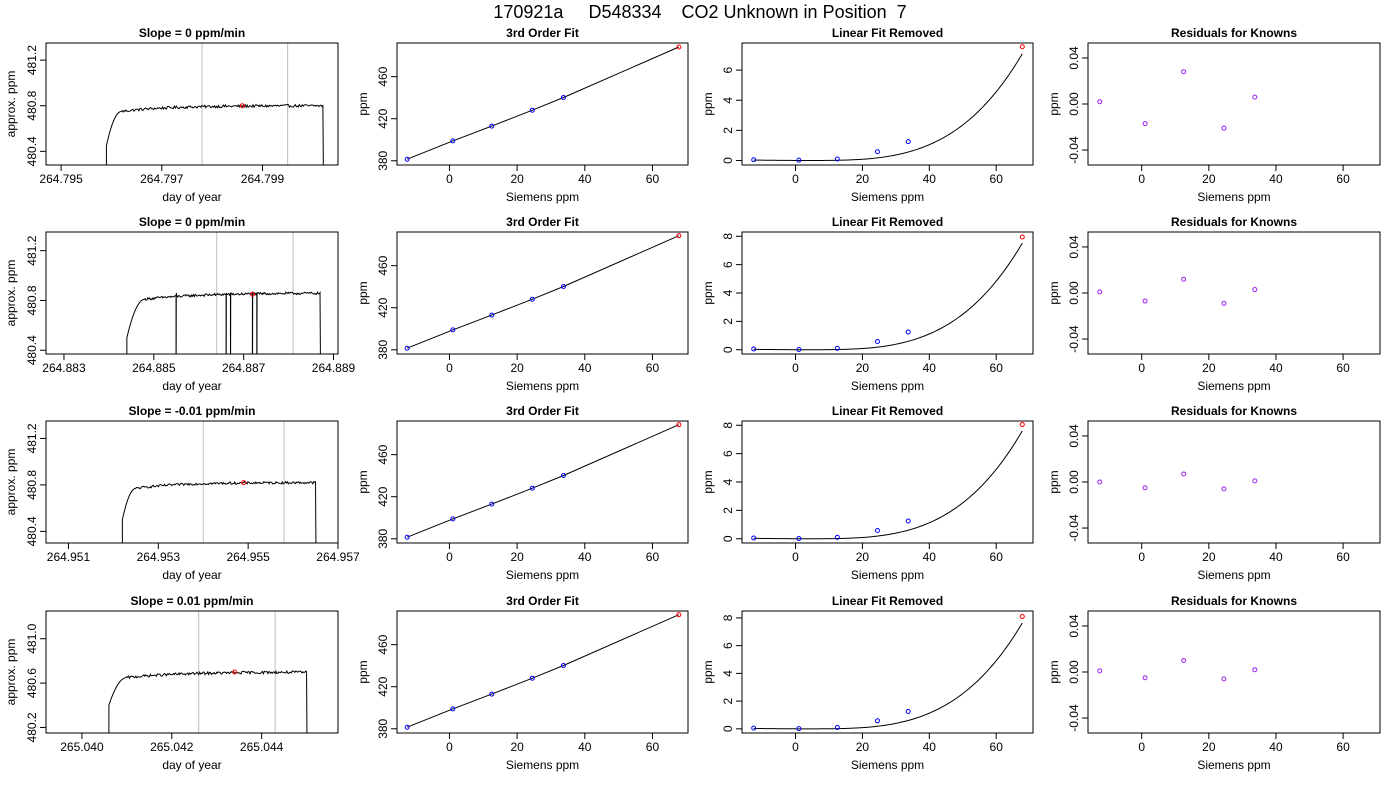  Describe the element at coordinates (1074, 672) in the screenshot. I see `y-tick-label: 0.00` at that location.